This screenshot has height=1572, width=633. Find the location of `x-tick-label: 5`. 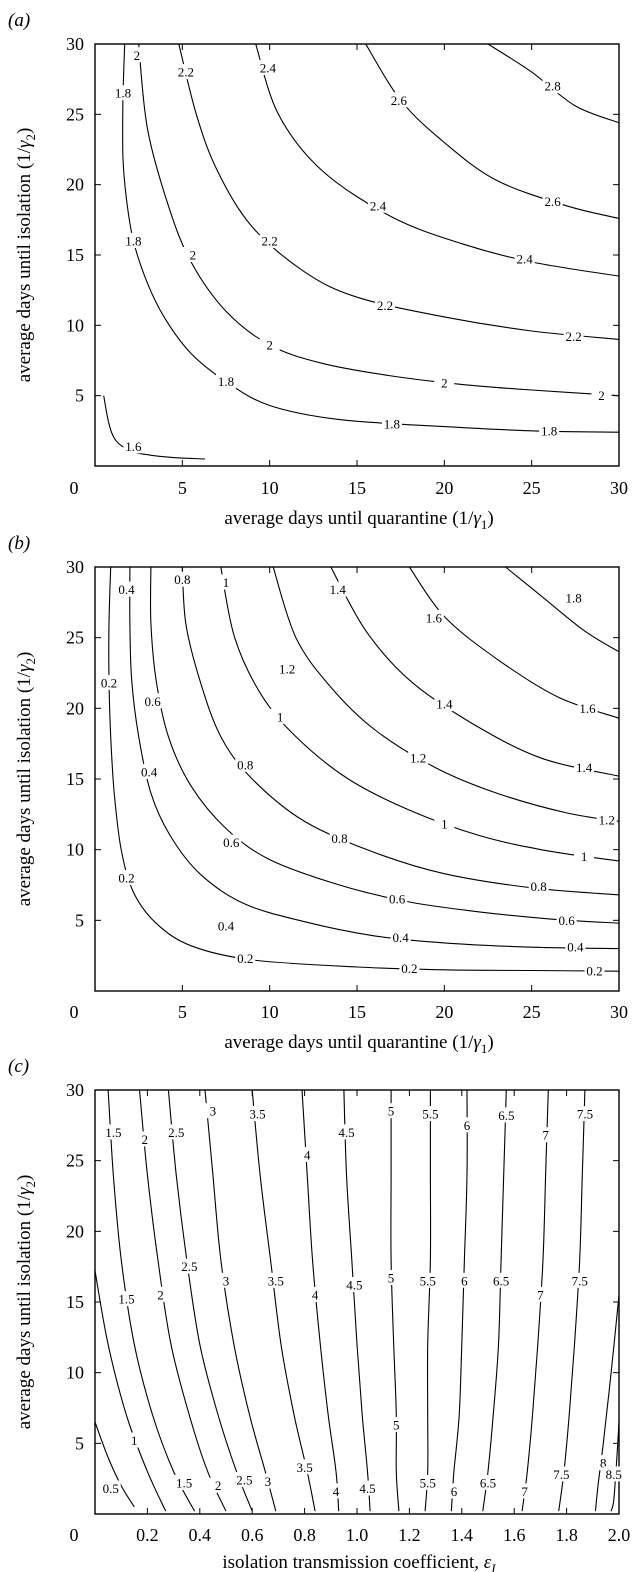

x-tick-label: 5 is located at coordinates (182, 488).